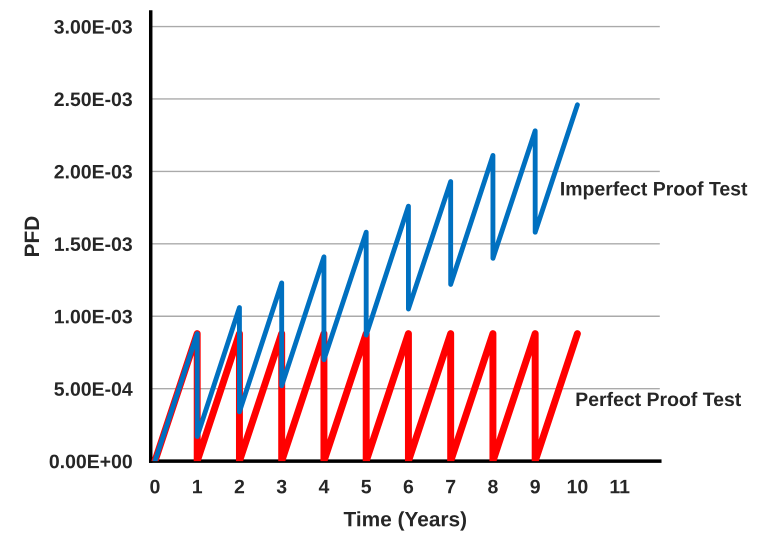  What do you see at coordinates (324, 487) in the screenshot?
I see `x-tick-label: 4` at bounding box center [324, 487].